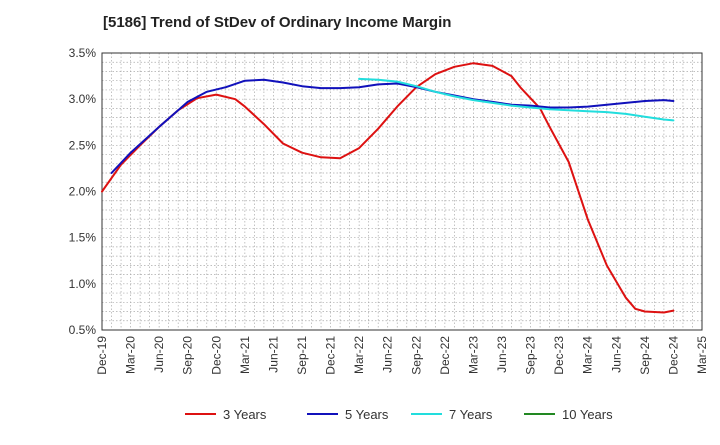  I want to click on x-tick-label: Jun-23, so click(502, 354).